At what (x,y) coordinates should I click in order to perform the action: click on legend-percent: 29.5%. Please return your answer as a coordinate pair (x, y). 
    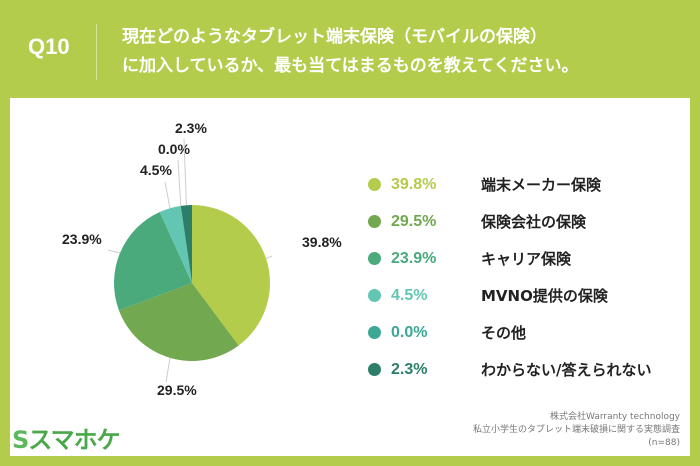
    Looking at the image, I should click on (414, 221).